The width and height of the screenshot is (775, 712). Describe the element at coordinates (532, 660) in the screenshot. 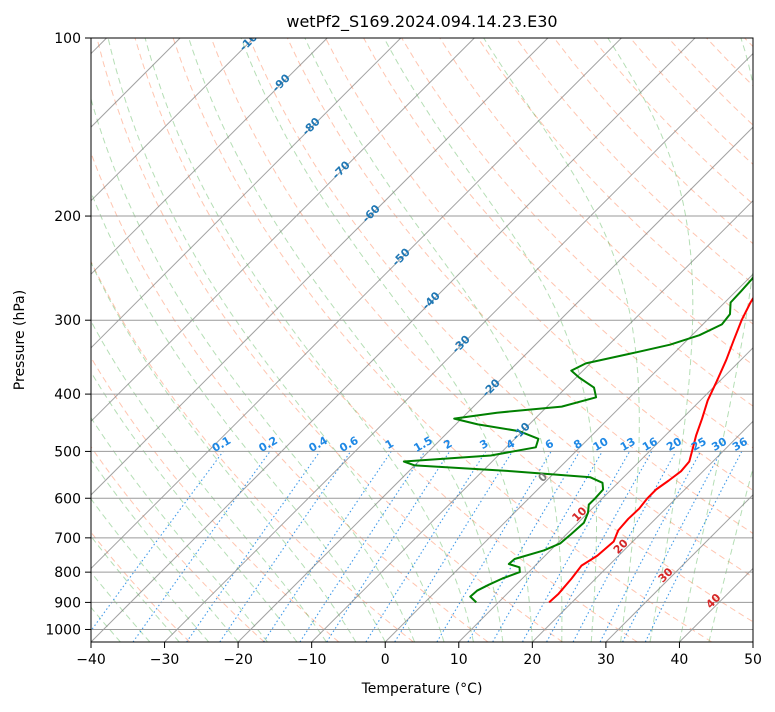

I see `x-tick-label: 20` at that location.